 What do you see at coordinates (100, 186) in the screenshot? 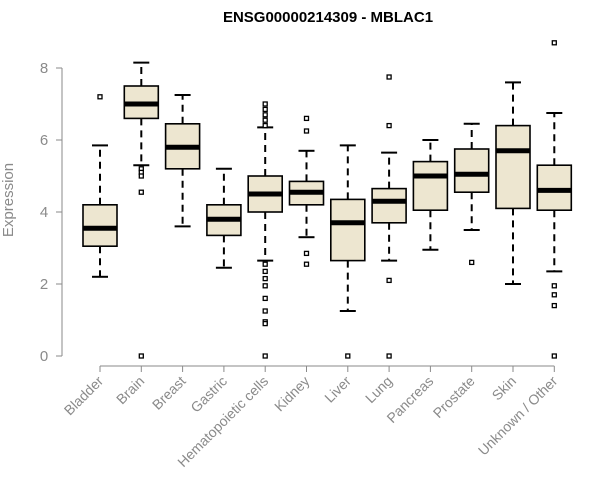
I see `box-bladder` at bounding box center [100, 186].